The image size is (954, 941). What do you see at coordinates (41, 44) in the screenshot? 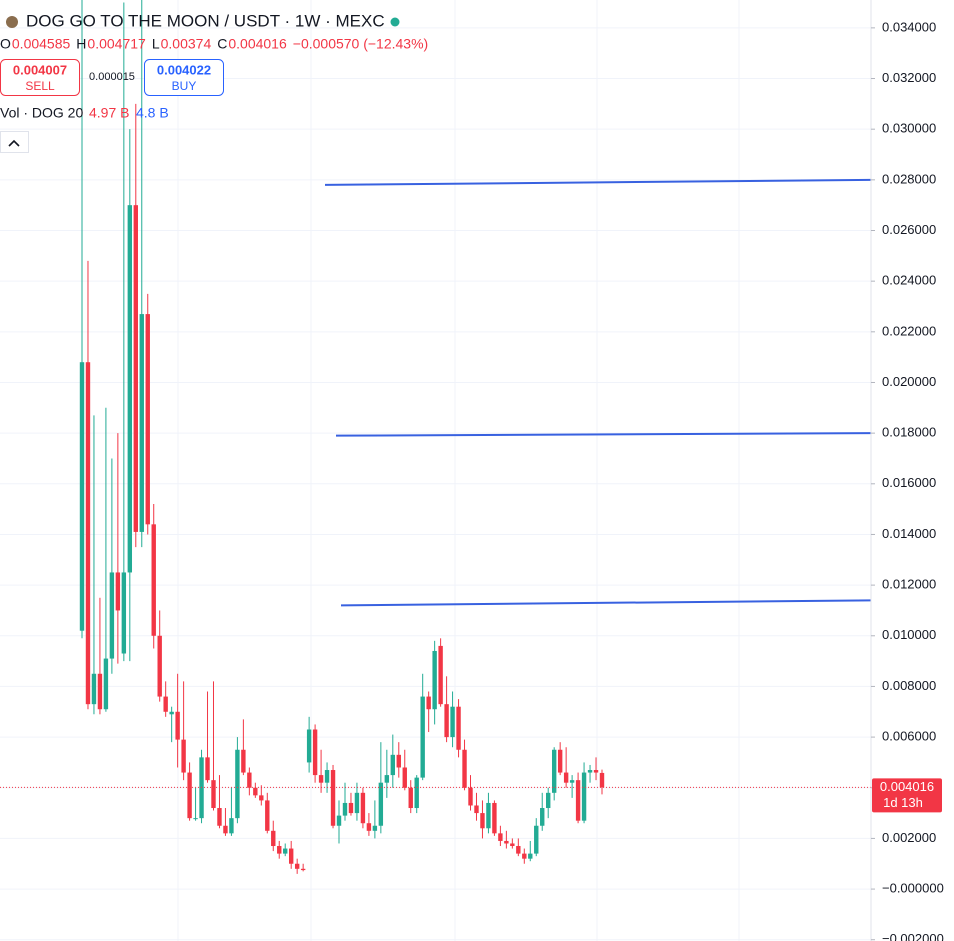
I see `ohlc-value: 0.004585` at bounding box center [41, 44].